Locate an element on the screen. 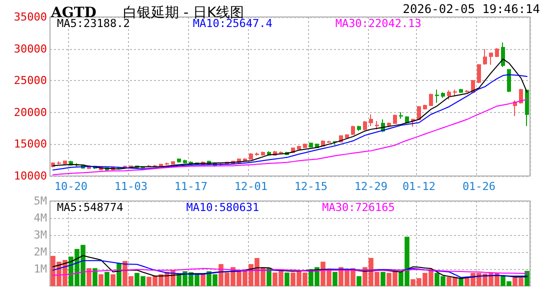 The image size is (545, 300). x-tick-label: 01-26 is located at coordinates (479, 186).